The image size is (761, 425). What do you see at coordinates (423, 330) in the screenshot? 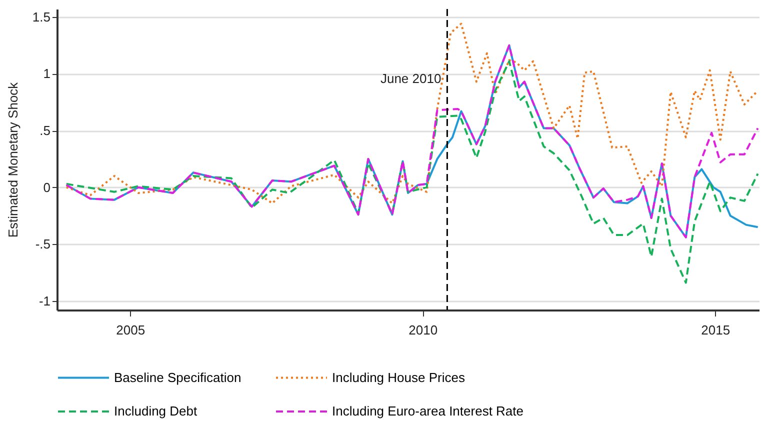
I see `x-tick-label: 2010` at bounding box center [423, 330].